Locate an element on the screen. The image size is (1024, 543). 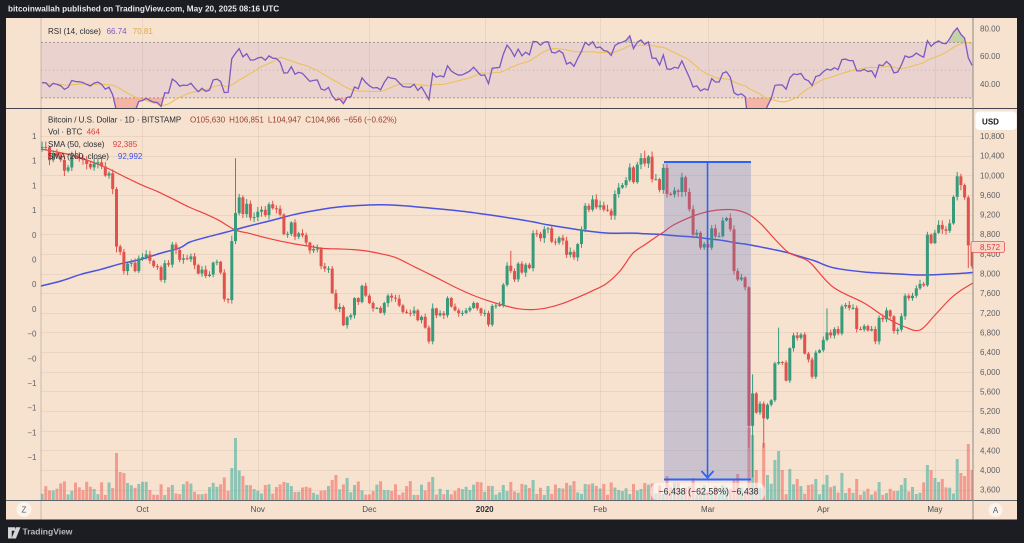
svg-text: 6,800 is located at coordinates (990, 333).